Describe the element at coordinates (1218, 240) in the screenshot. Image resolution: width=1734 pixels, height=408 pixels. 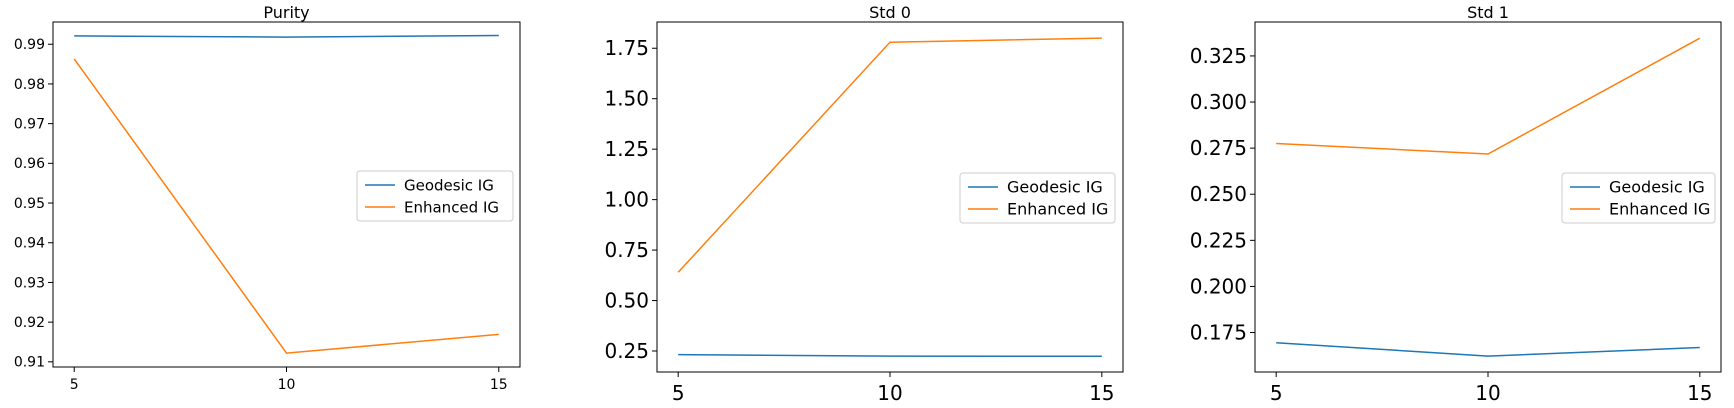
I see `y-tick-label: 0.225` at that location.